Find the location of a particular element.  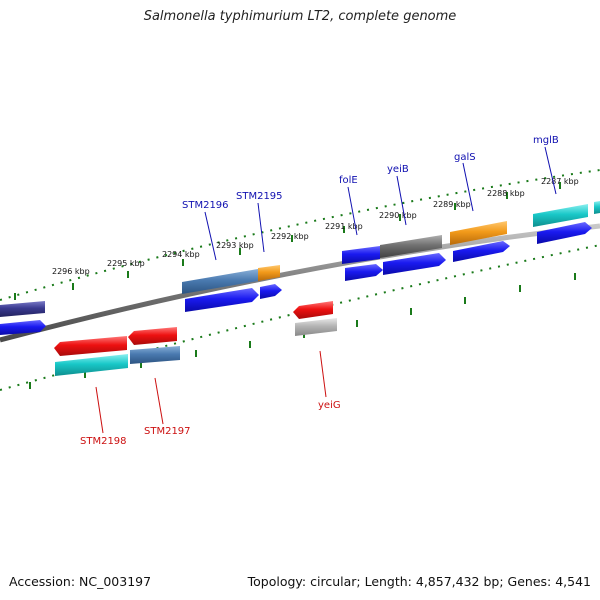

gene-label-stm2198: STM2198 is located at coordinates (103, 441).